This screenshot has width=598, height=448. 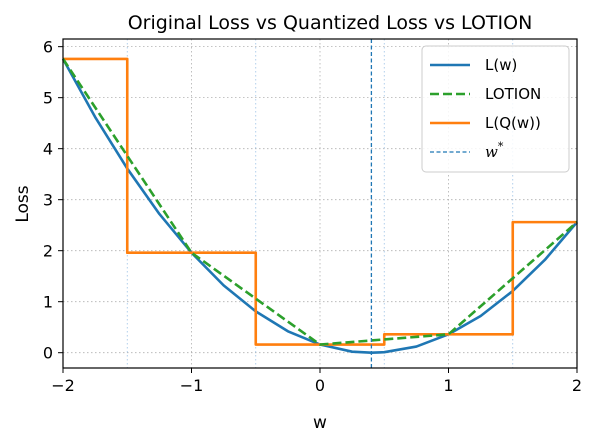 I want to click on y-tick-label-3: 3, so click(x=48, y=200).